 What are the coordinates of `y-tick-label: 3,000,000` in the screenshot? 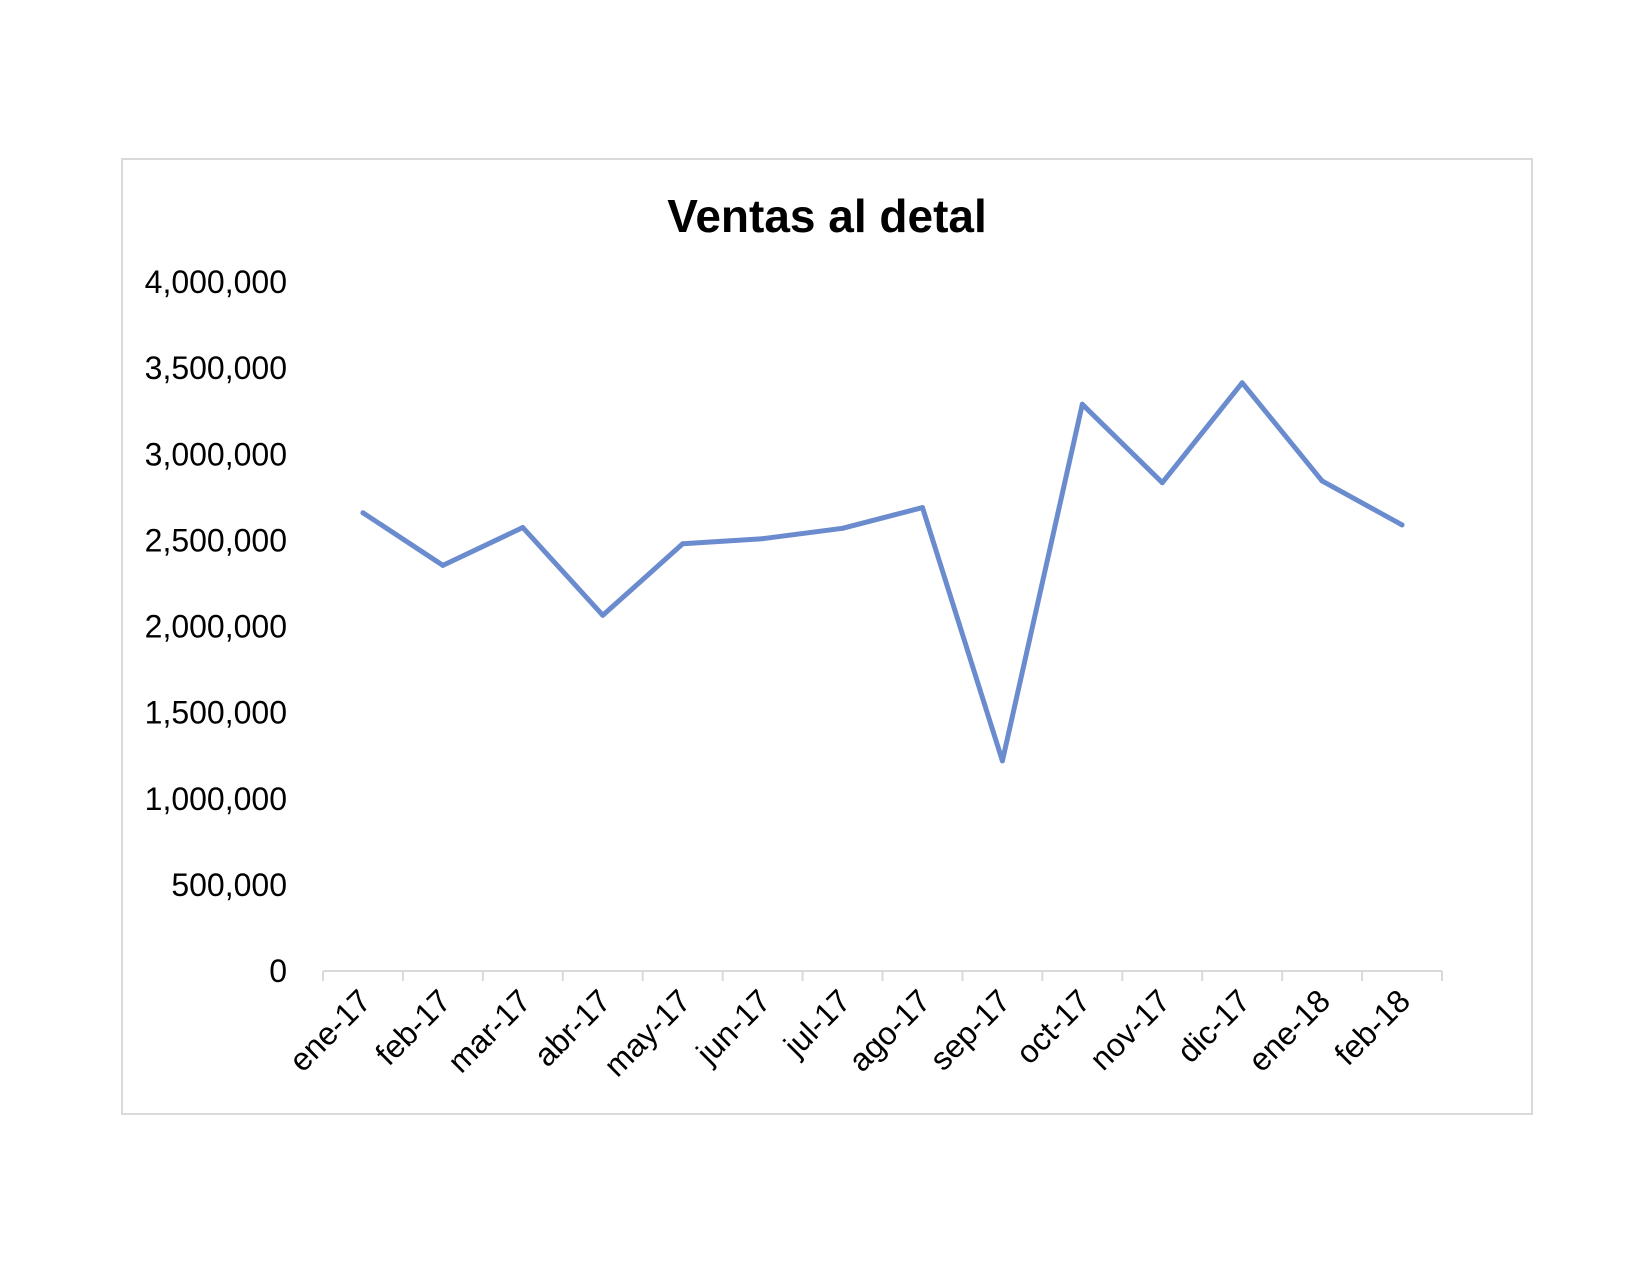 It's located at (216, 454).